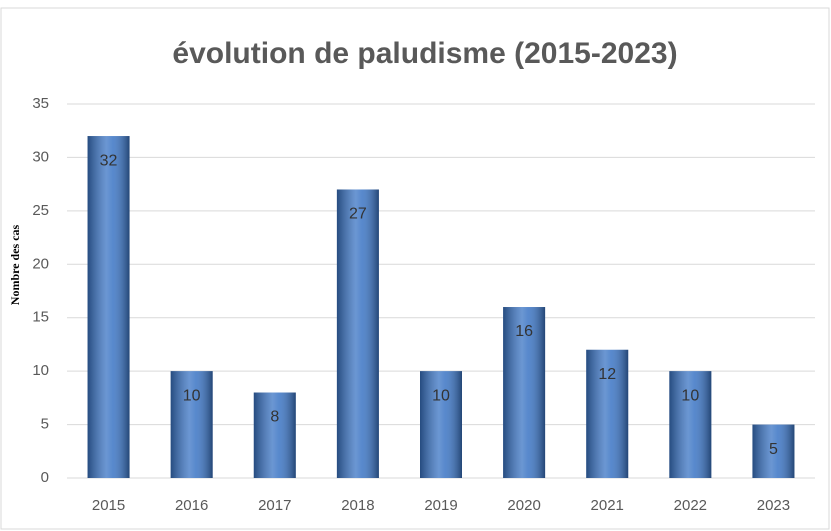 Image resolution: width=831 pixels, height=531 pixels. I want to click on y-tick-label: 35, so click(40, 103).